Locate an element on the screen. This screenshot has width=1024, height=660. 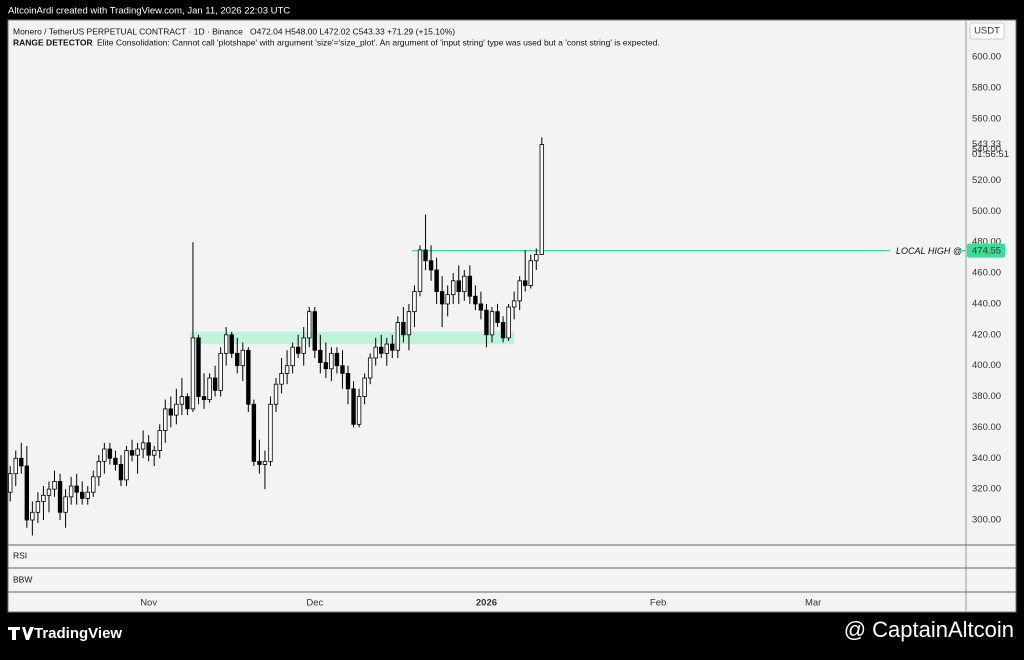
y-tick-label: 440.00 is located at coordinates (986, 303).